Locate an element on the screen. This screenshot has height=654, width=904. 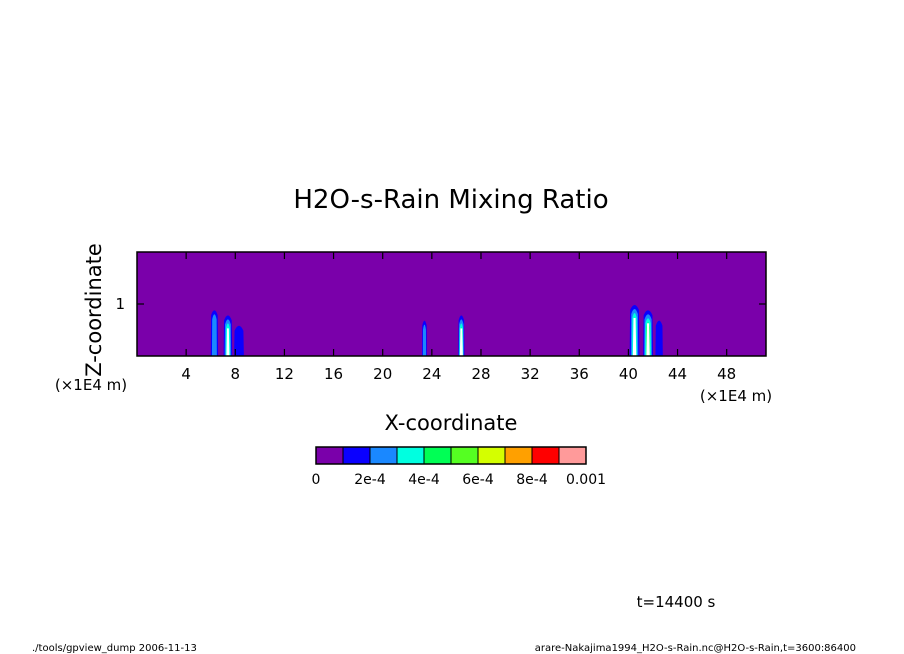
footer-left-text: ./tools/gpview_dump 2006-11-13 is located at coordinates (114, 648).